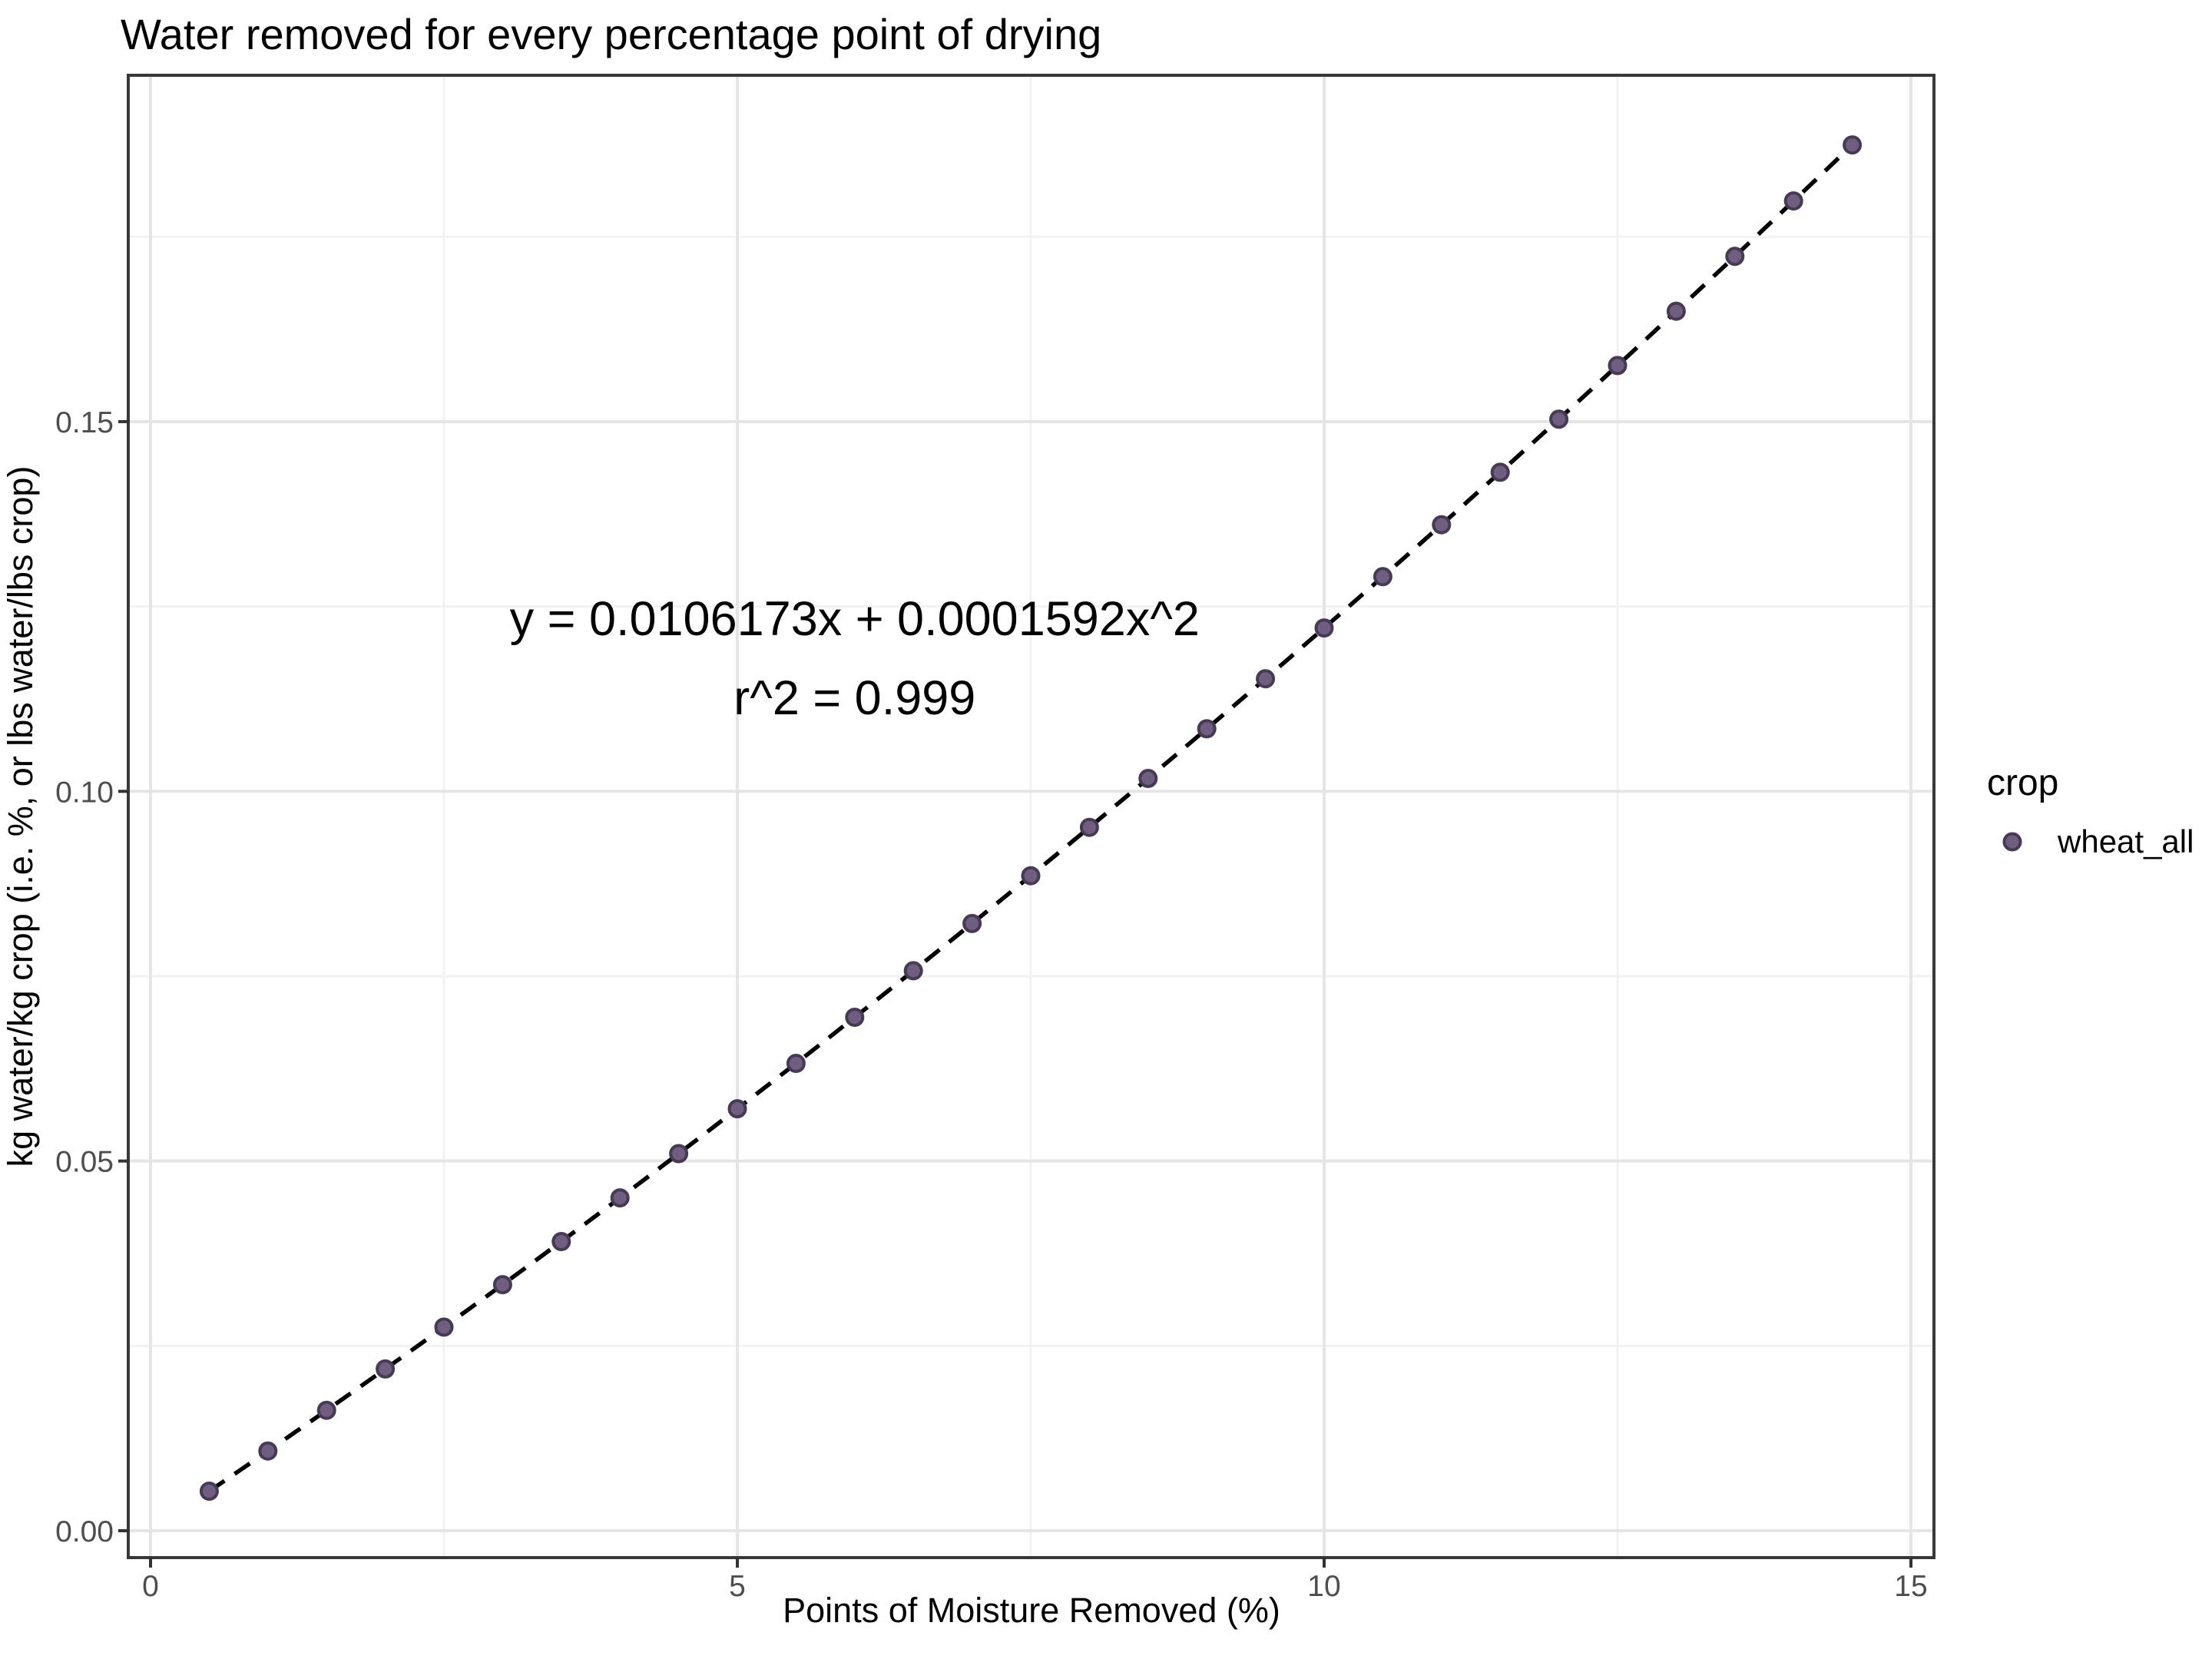  Describe the element at coordinates (854, 698) in the screenshot. I see `r-squared-annotation: r^2 = 0.999` at that location.